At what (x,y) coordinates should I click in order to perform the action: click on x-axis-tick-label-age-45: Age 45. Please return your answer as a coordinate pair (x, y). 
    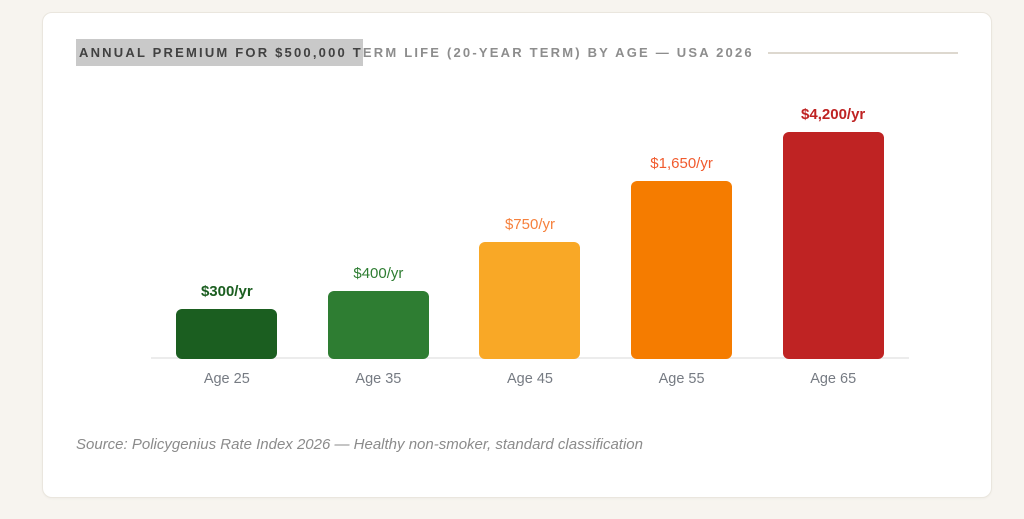
    Looking at the image, I should click on (530, 379).